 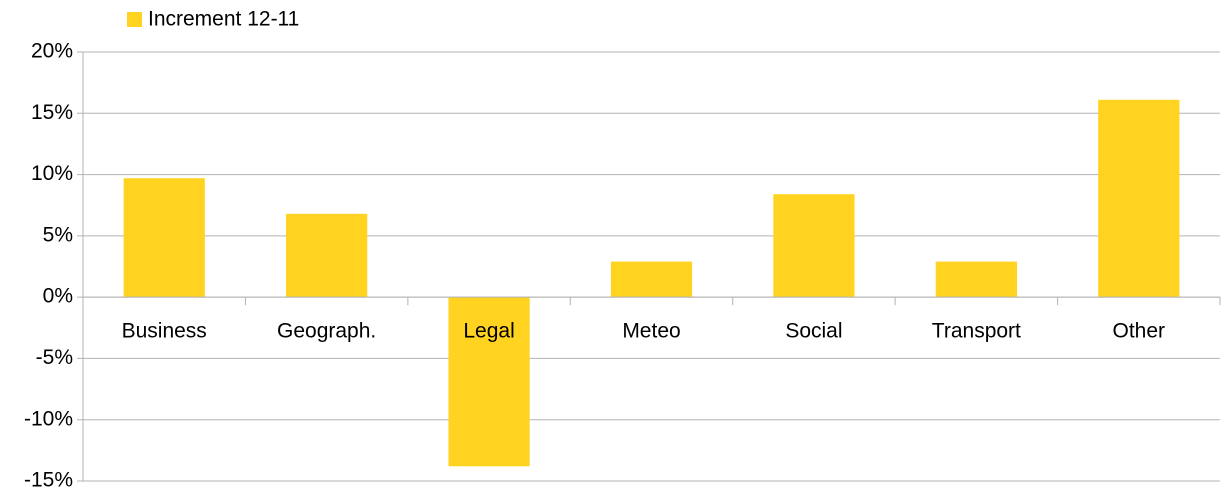 I want to click on x-tick-label: Business, so click(x=164, y=331).